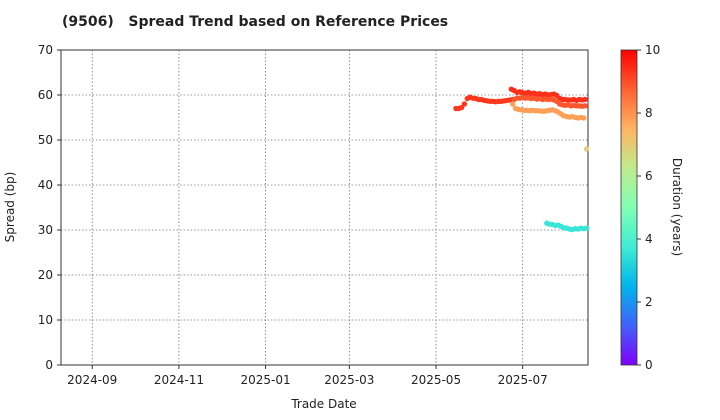 This screenshot has width=720, height=420. What do you see at coordinates (265, 380) in the screenshot?
I see `x-tick-label: 2025-01` at bounding box center [265, 380].